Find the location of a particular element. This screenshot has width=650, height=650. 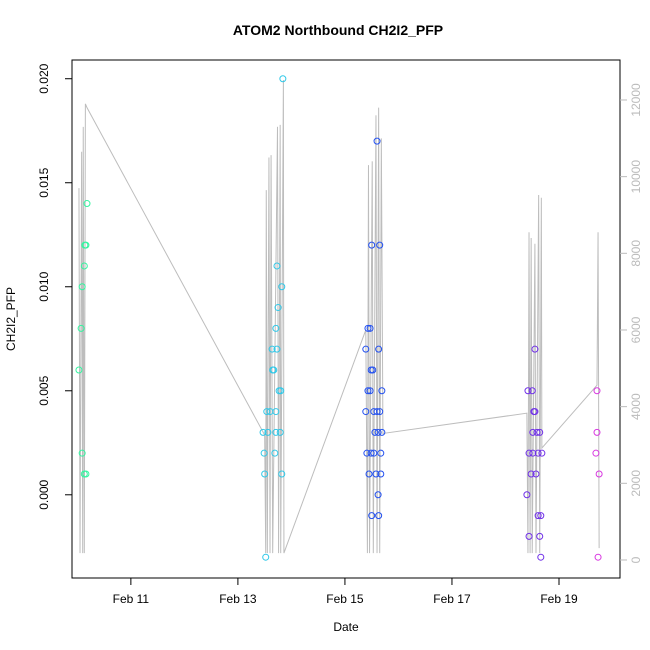

x-tick-label: Feb 11 is located at coordinates (131, 599).